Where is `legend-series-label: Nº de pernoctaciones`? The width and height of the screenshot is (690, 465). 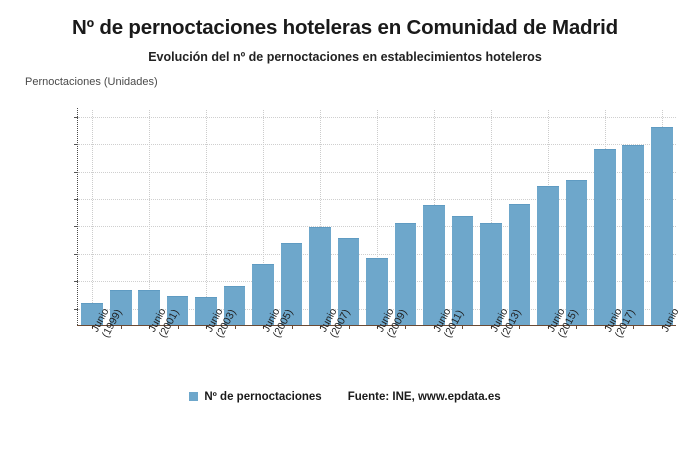 legend-series-label: Nº de pernoctaciones is located at coordinates (263, 397).